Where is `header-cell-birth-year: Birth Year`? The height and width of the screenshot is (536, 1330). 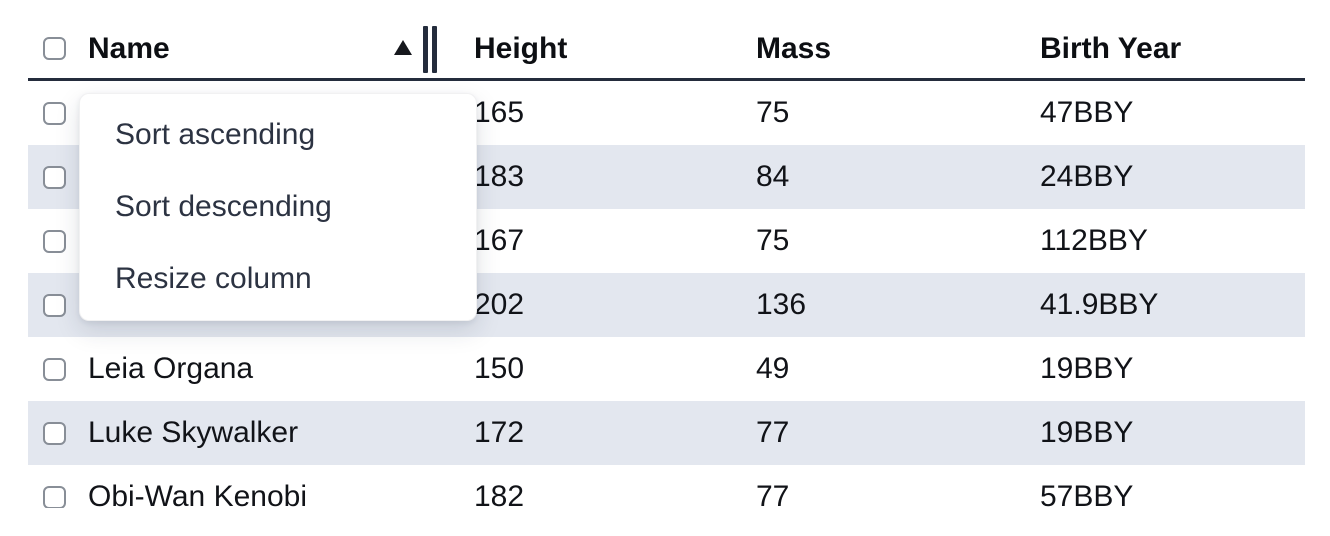
header-cell-birth-year: Birth Year is located at coordinates (1165, 48).